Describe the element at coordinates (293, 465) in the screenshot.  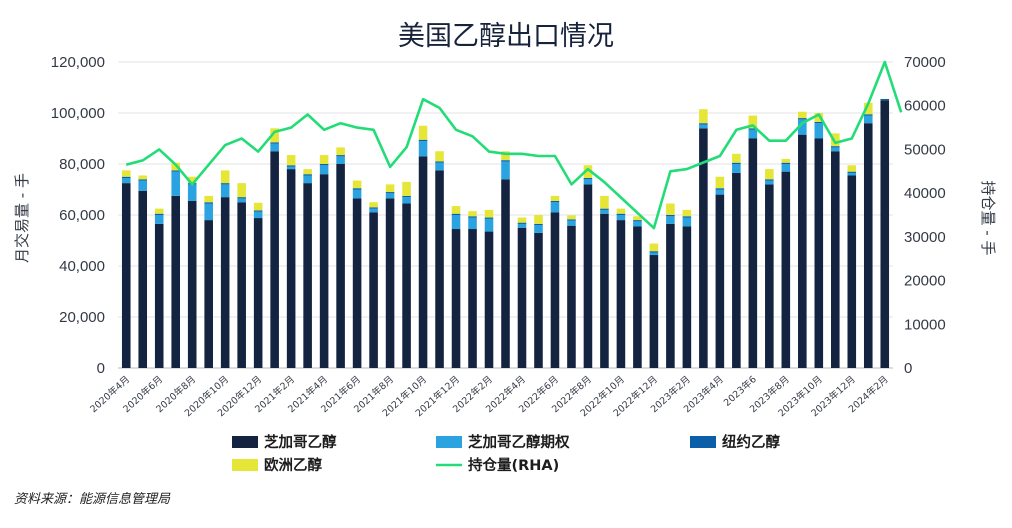
I see `legend-label: 欧洲乙醇` at that location.